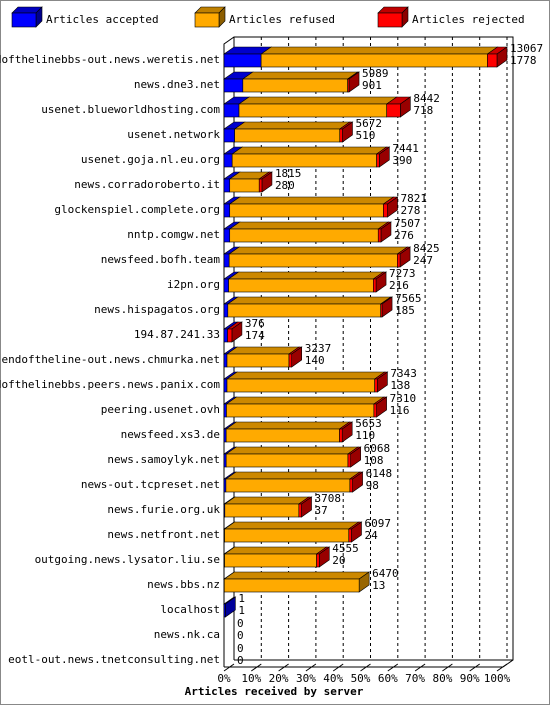 The height and width of the screenshot is (705, 550). I want to click on category-label: nntp.comgw.net, so click(173, 234).